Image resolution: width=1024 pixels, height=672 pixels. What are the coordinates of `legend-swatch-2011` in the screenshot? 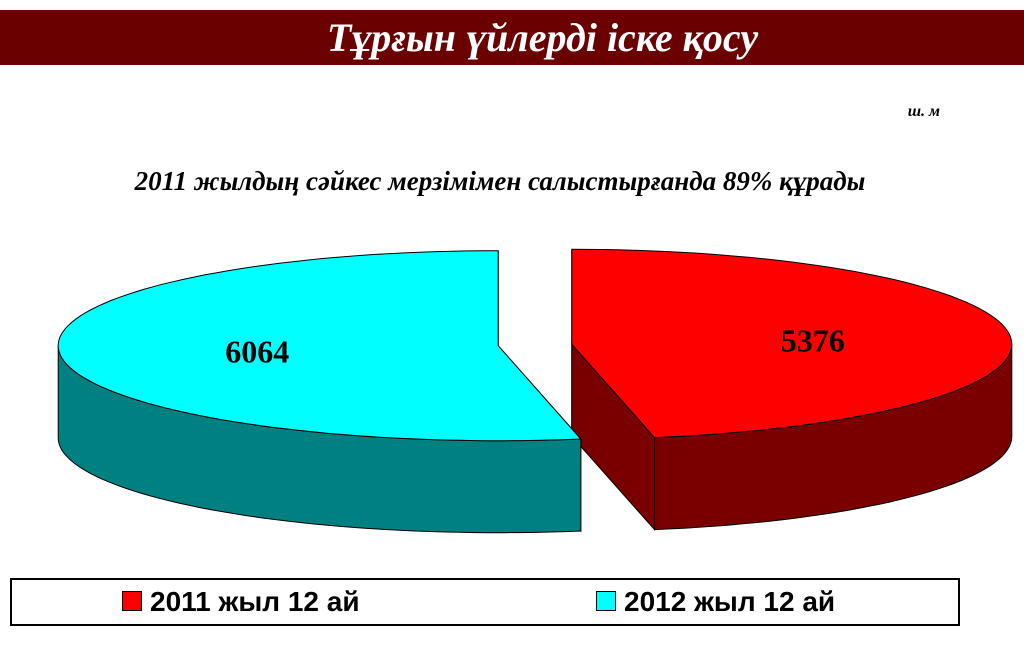 It's located at (132, 600).